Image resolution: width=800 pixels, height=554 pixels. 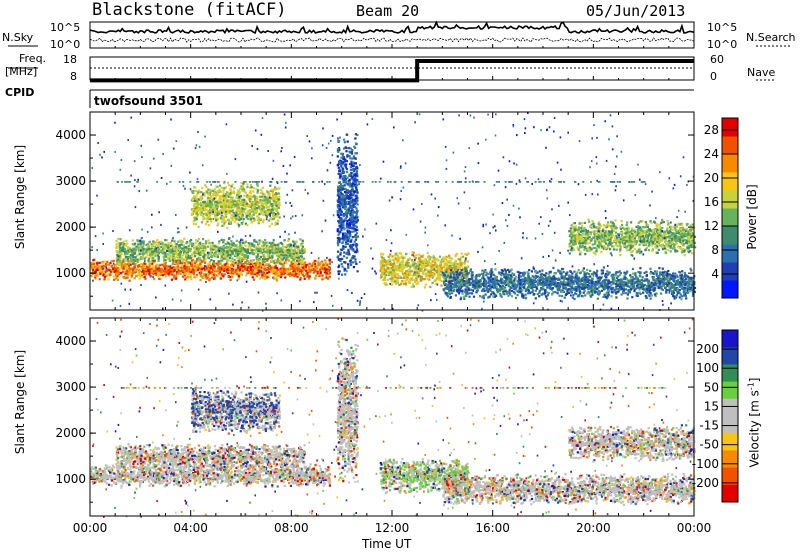 What do you see at coordinates (593, 528) in the screenshot?
I see `x-tick-label: 20:00` at bounding box center [593, 528].